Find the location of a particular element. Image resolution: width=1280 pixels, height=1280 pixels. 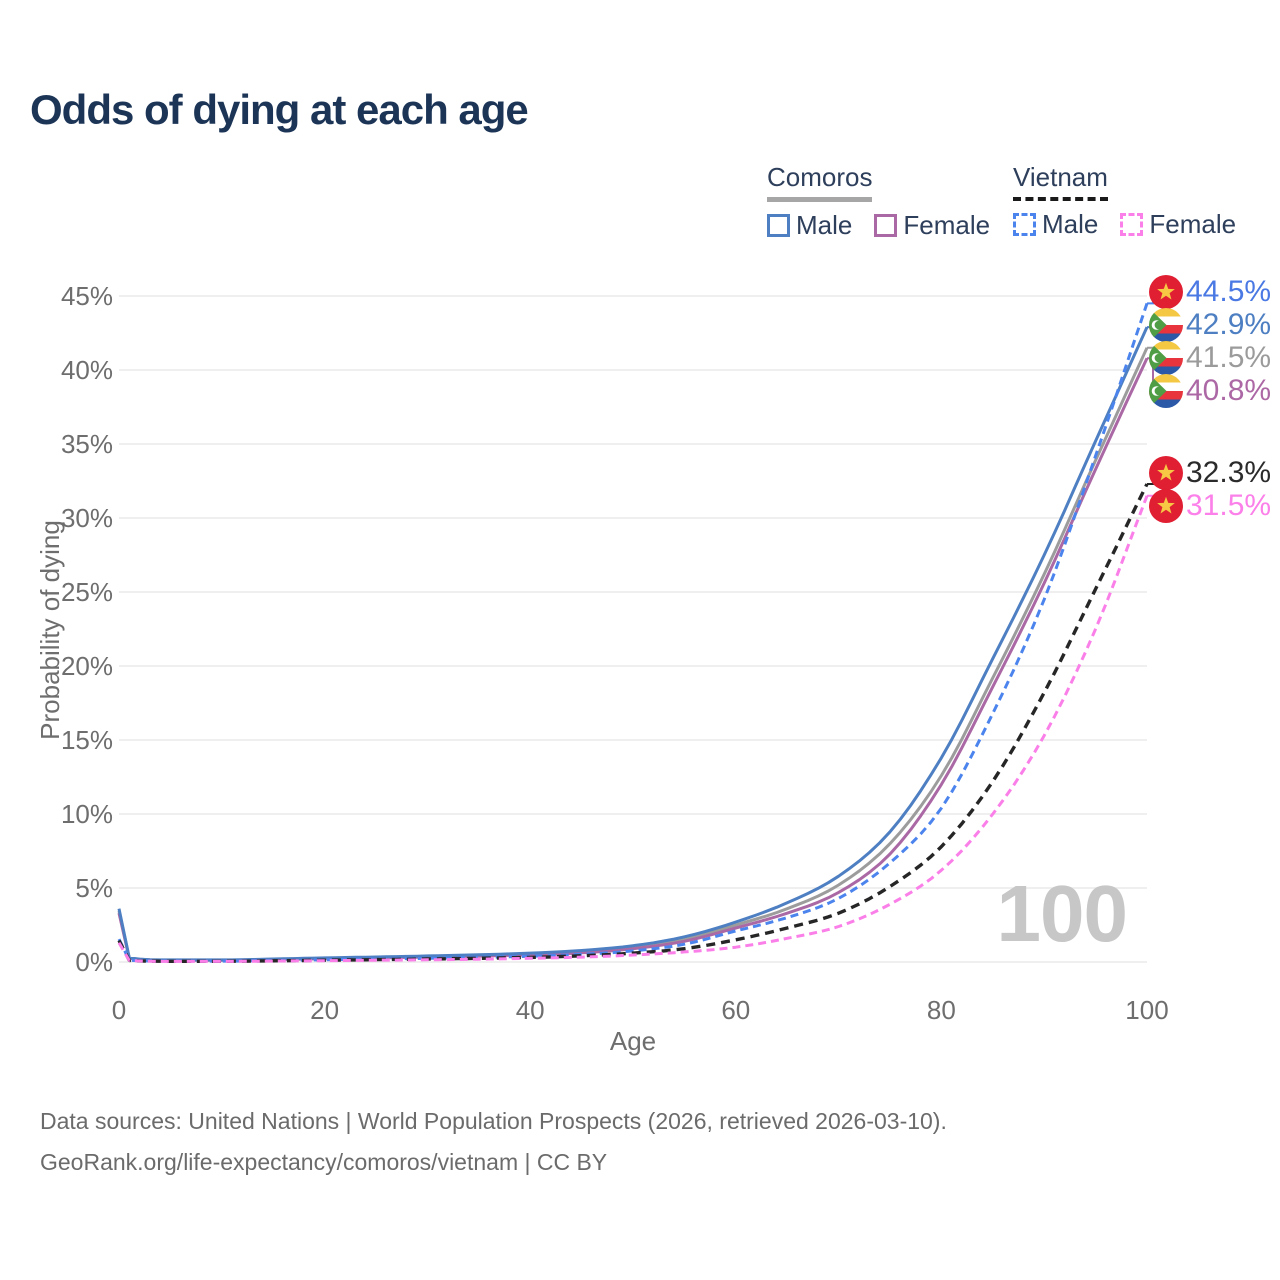

legend-country-vietnam: Vietnam is located at coordinates (1060, 181).